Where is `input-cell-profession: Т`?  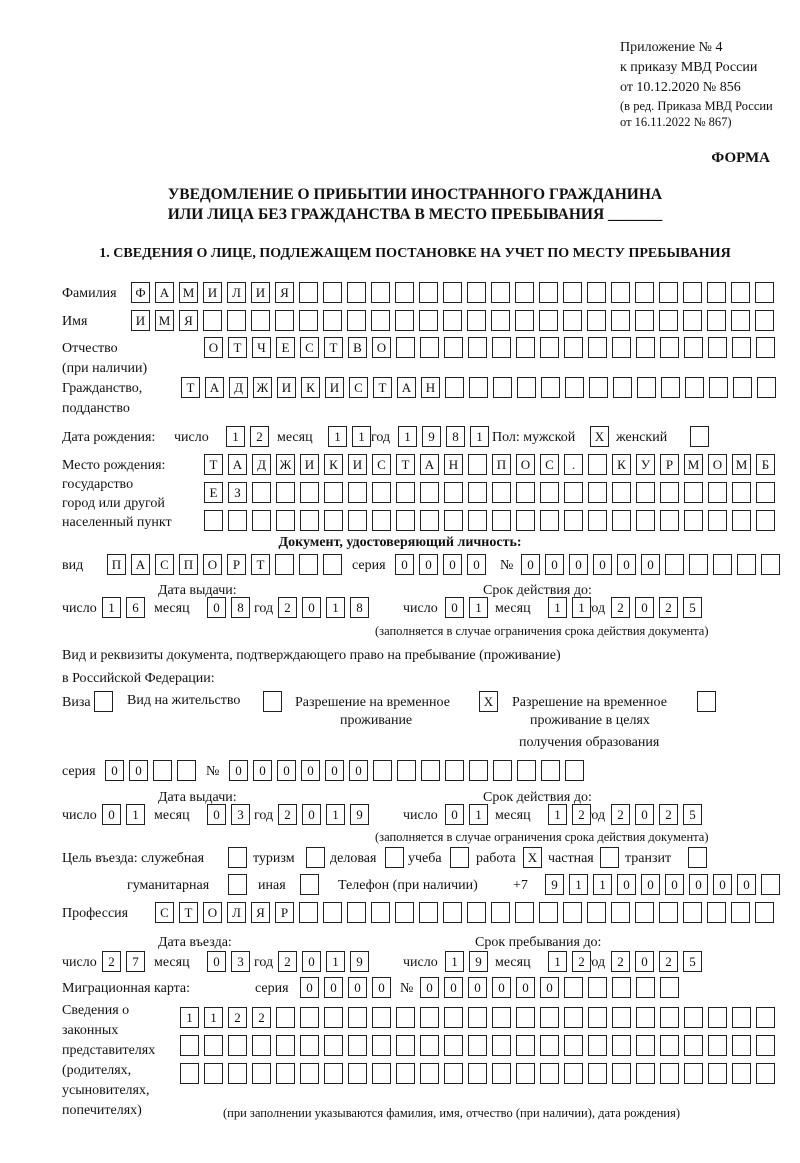
input-cell-profession: Т is located at coordinates (188, 912).